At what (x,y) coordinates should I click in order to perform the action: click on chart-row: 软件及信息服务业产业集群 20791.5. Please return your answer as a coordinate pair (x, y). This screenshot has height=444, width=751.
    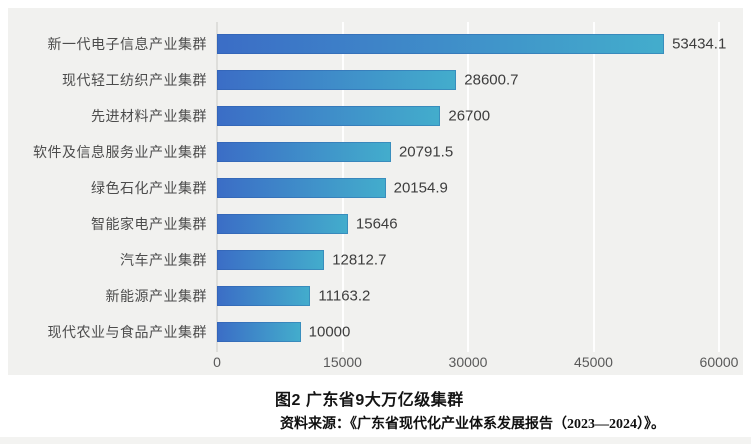
    Looking at the image, I should click on (375, 152).